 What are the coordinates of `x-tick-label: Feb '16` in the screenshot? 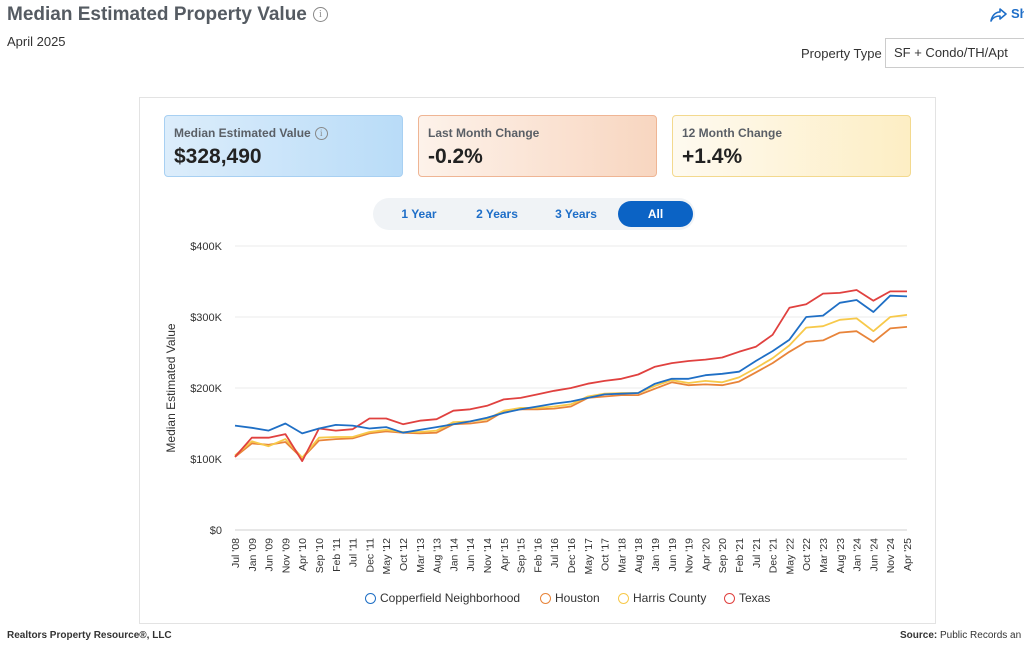 It's located at (538, 555).